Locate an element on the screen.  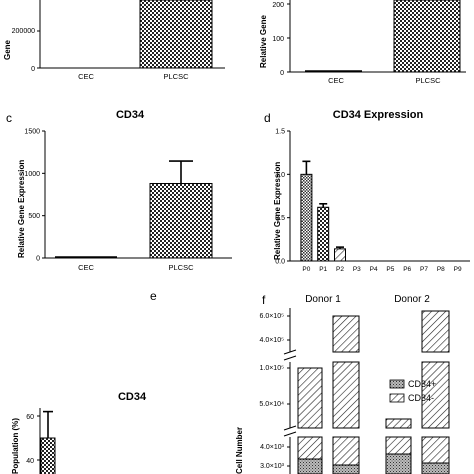
f-bar-donor2-b-cd34neg-mid is located at coordinates (435, 395).